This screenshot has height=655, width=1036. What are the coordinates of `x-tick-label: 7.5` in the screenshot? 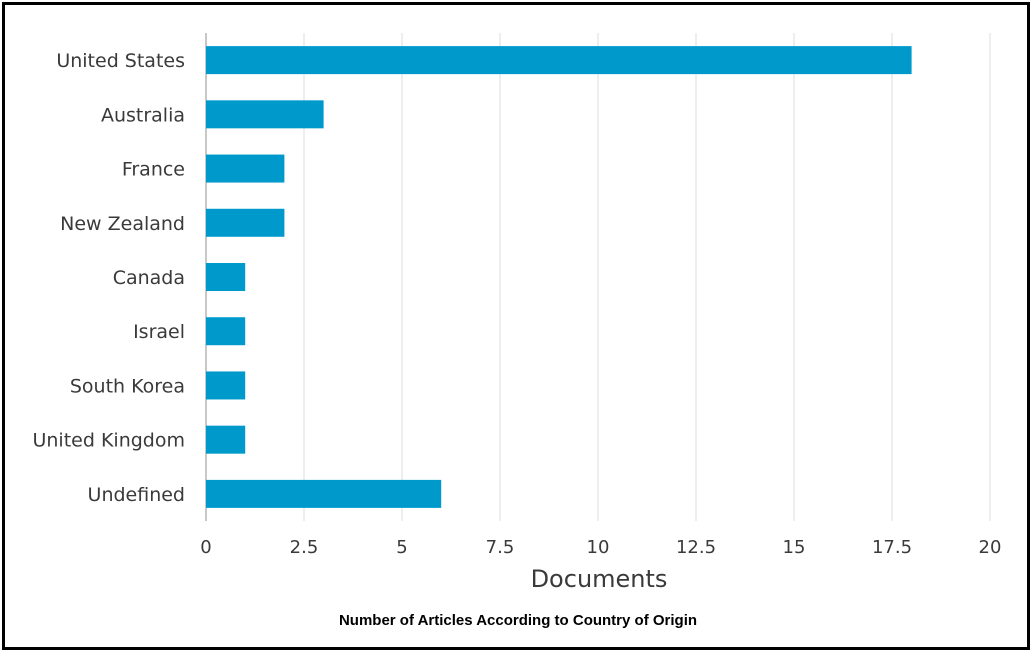 It's located at (500, 547).